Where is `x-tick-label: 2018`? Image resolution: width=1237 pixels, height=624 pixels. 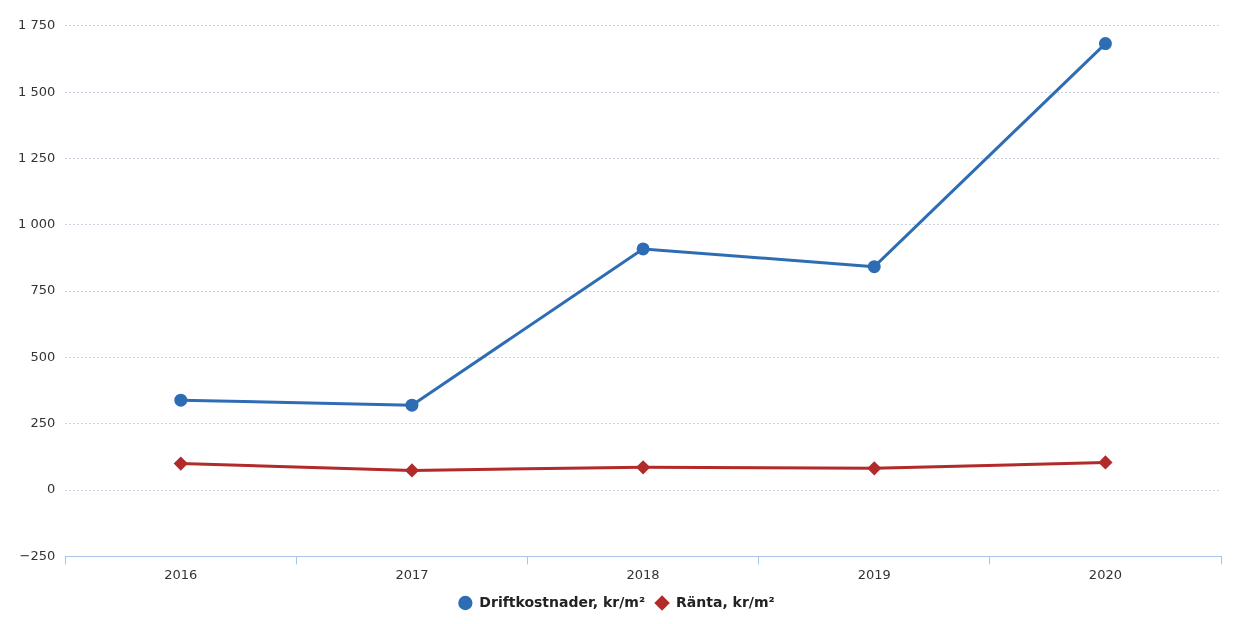
x-tick-label: 2018 is located at coordinates (643, 574).